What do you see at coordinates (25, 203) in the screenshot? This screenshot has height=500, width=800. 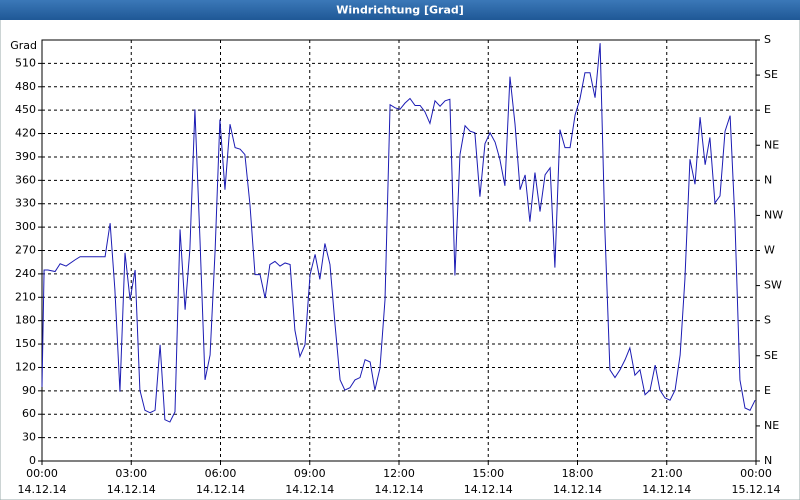 I see `y-tick-label: 330` at bounding box center [25, 203].